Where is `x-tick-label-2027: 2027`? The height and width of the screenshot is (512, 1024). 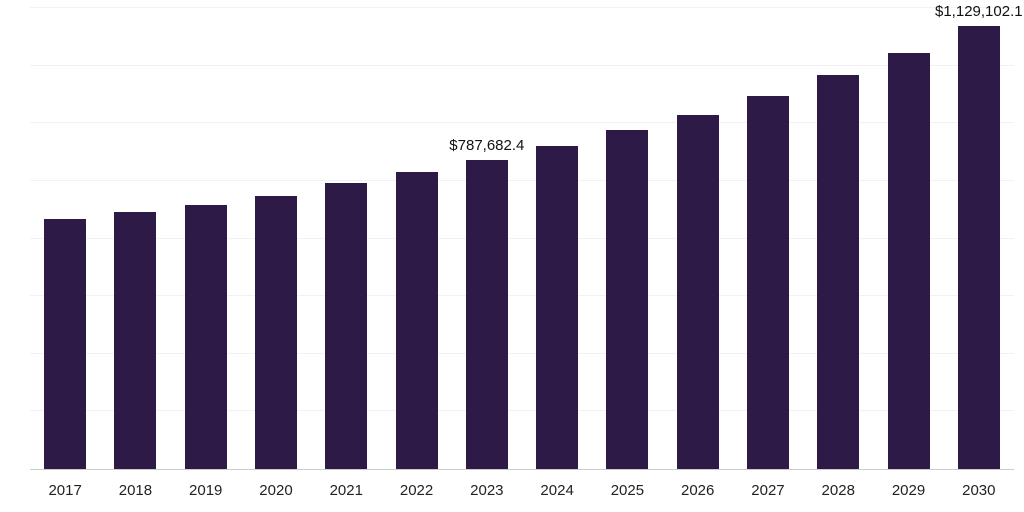 x-tick-label-2027: 2027 is located at coordinates (768, 490).